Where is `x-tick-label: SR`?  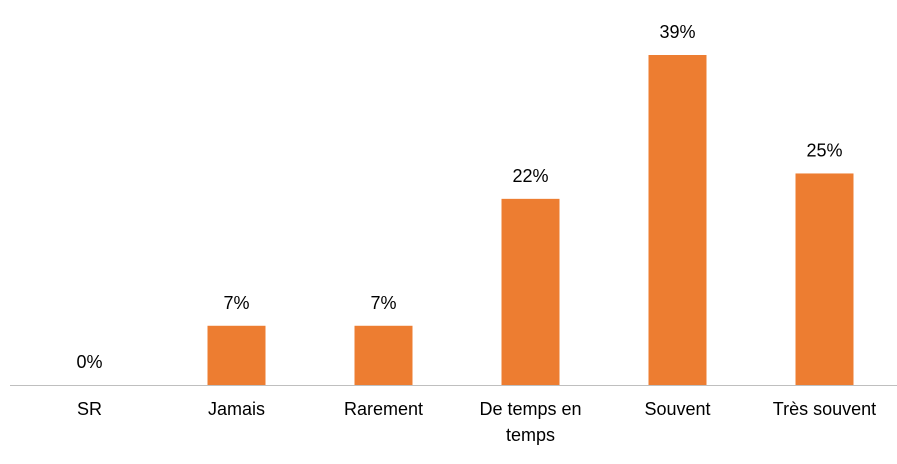
x-tick-label: SR is located at coordinates (89, 409).